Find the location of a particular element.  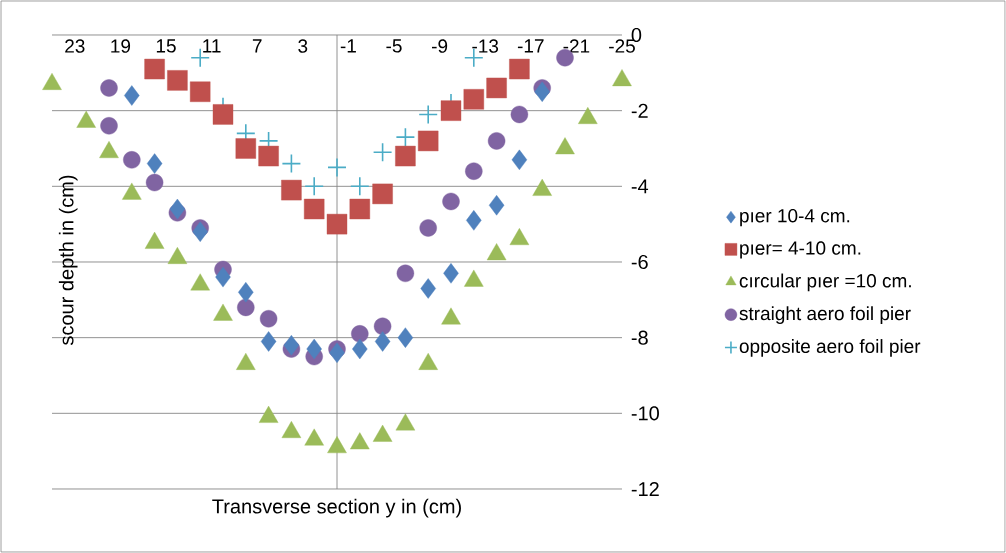

legend-label: pıer= 4-10 cm. is located at coordinates (800, 250).